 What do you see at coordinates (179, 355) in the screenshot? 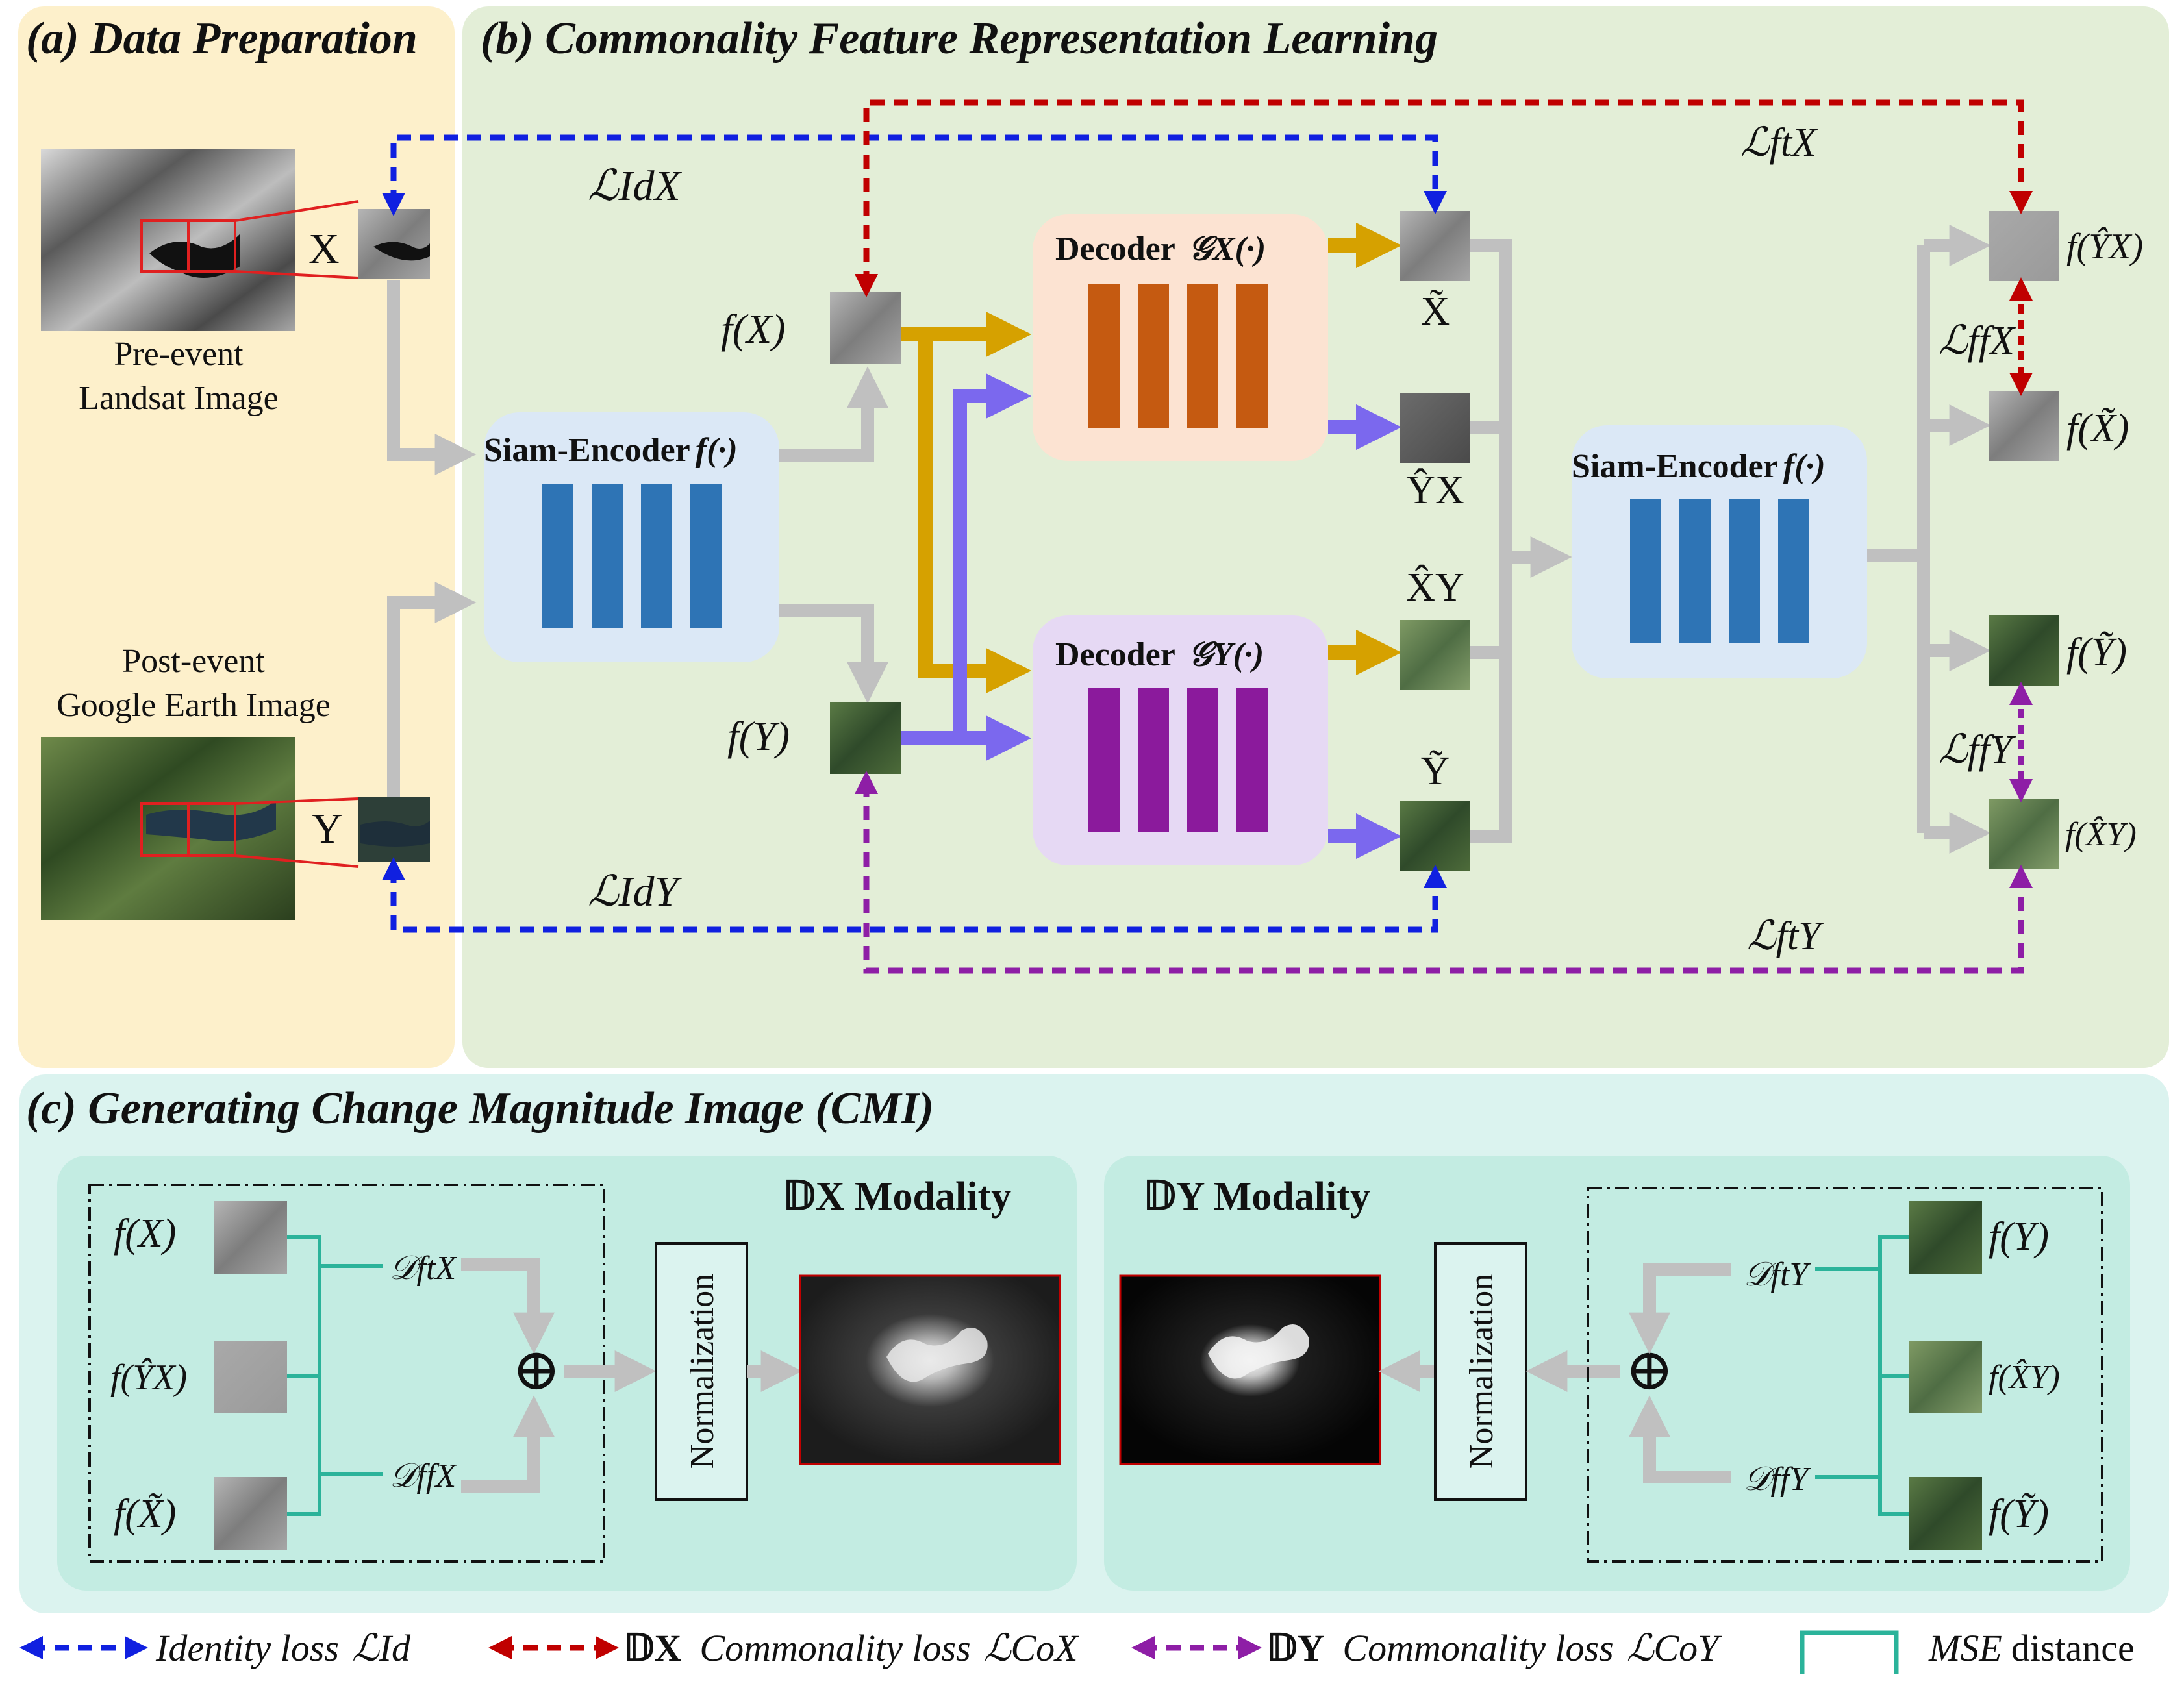
I see `pre-event-label-1: Pre-event` at bounding box center [179, 355].